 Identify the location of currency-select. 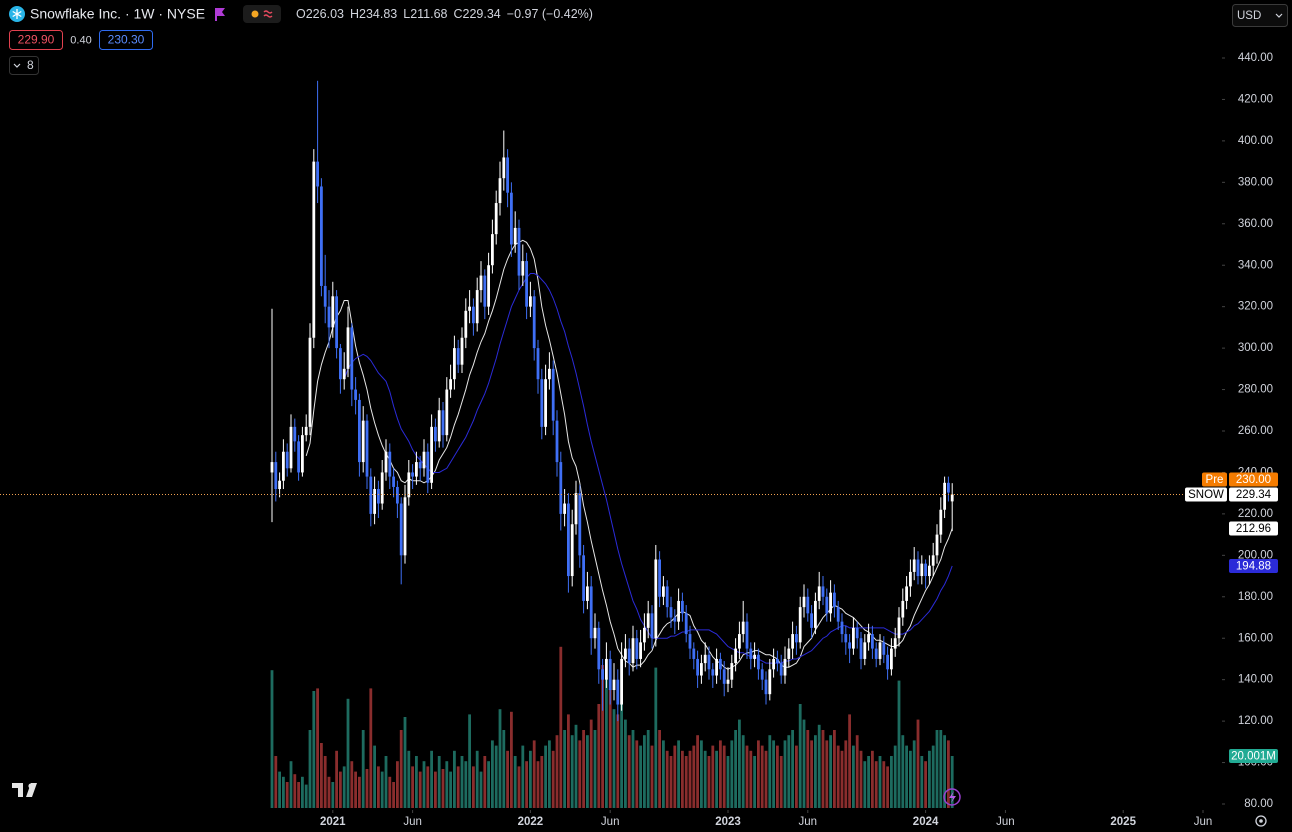
(1260, 15).